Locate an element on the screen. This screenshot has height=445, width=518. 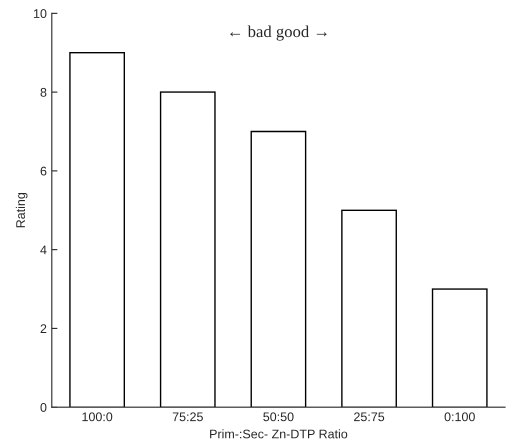
y-tick-label: 8 is located at coordinates (43, 92).